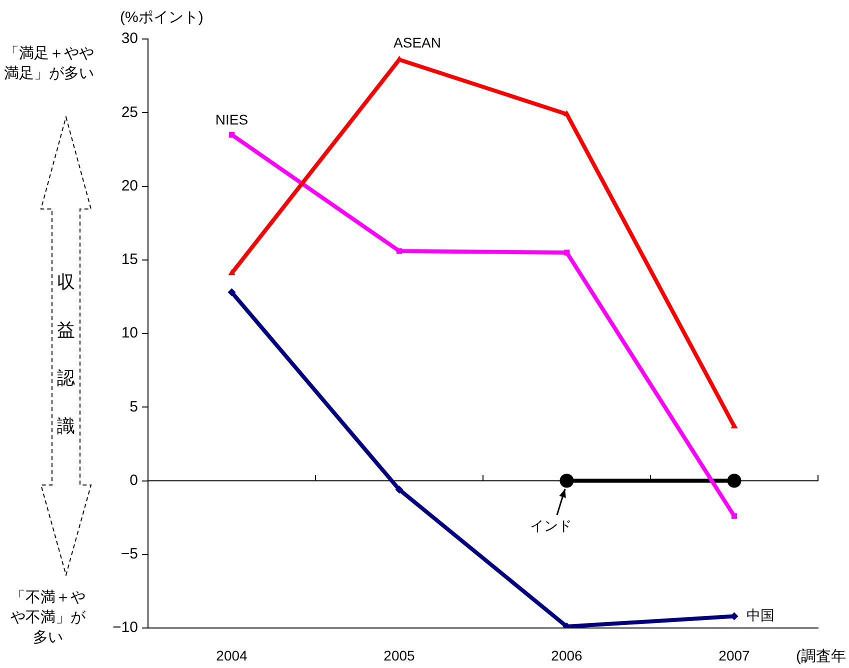 Image resolution: width=849 pixels, height=668 pixels. Describe the element at coordinates (134, 480) in the screenshot. I see `y-tick-label: 0` at that location.